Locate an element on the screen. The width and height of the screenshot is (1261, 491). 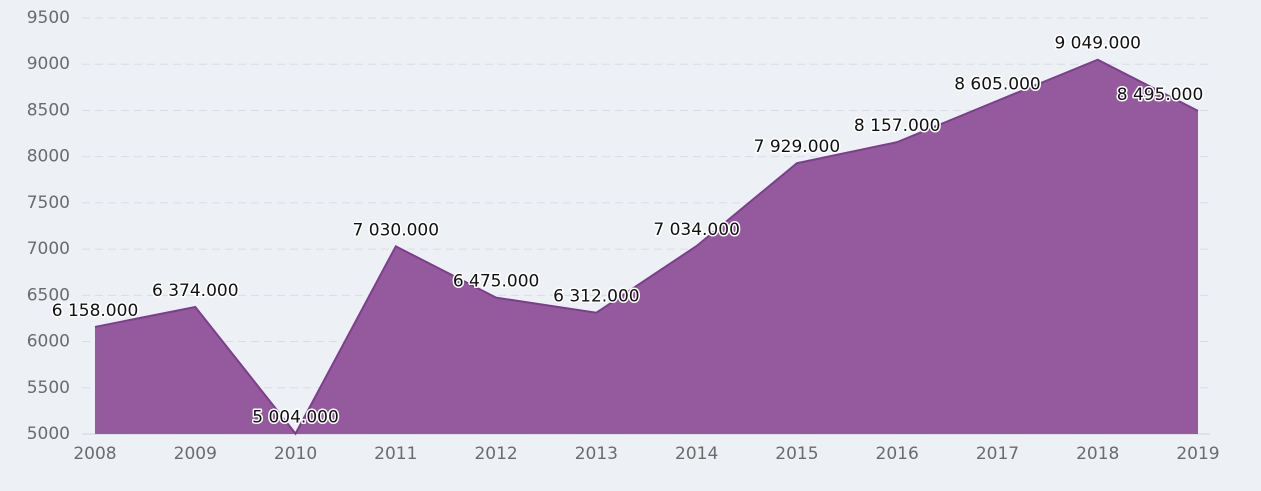
data-label: 6 158.000 is located at coordinates (95, 311).